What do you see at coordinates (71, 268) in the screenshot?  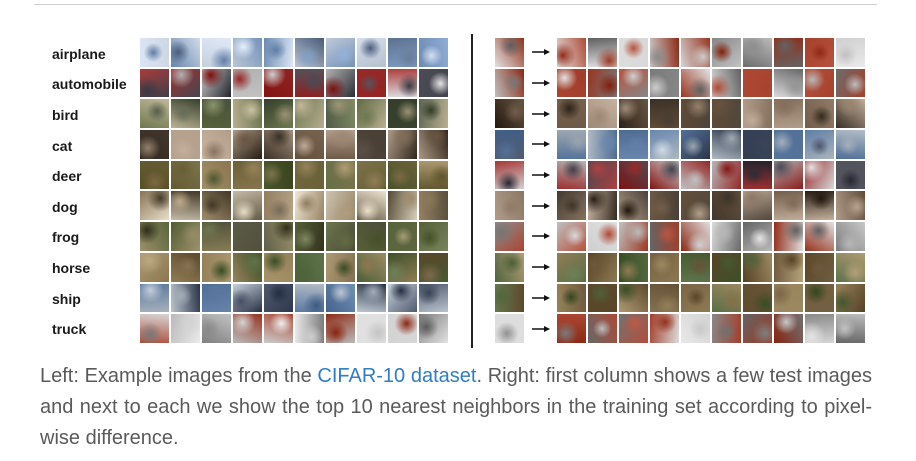 I see `class-label-horse: horse` at bounding box center [71, 268].